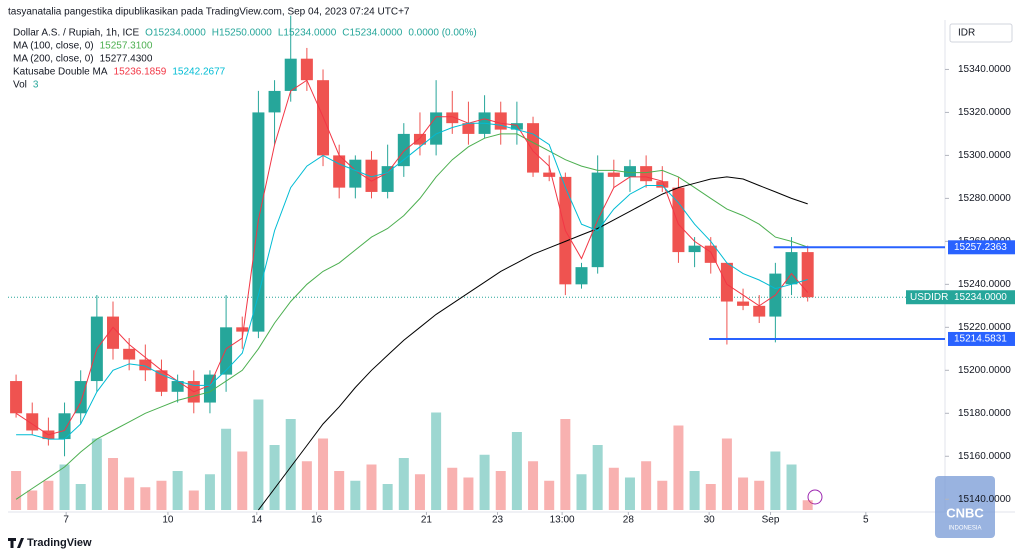 This screenshot has width=1024, height=555. What do you see at coordinates (984, 327) in the screenshot?
I see `y-tick-label: 15220.0000` at bounding box center [984, 327].